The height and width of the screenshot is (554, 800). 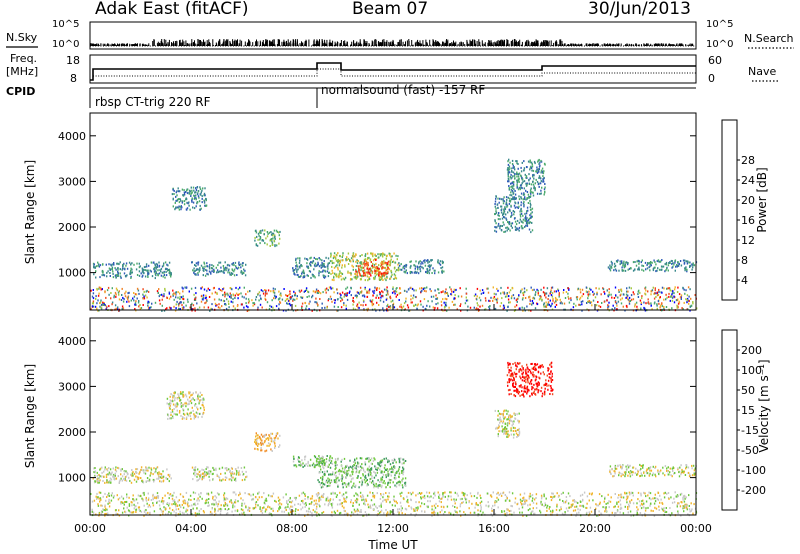 What do you see at coordinates (72, 136) in the screenshot?
I see `y-tick-label: 4000` at bounding box center [72, 136].